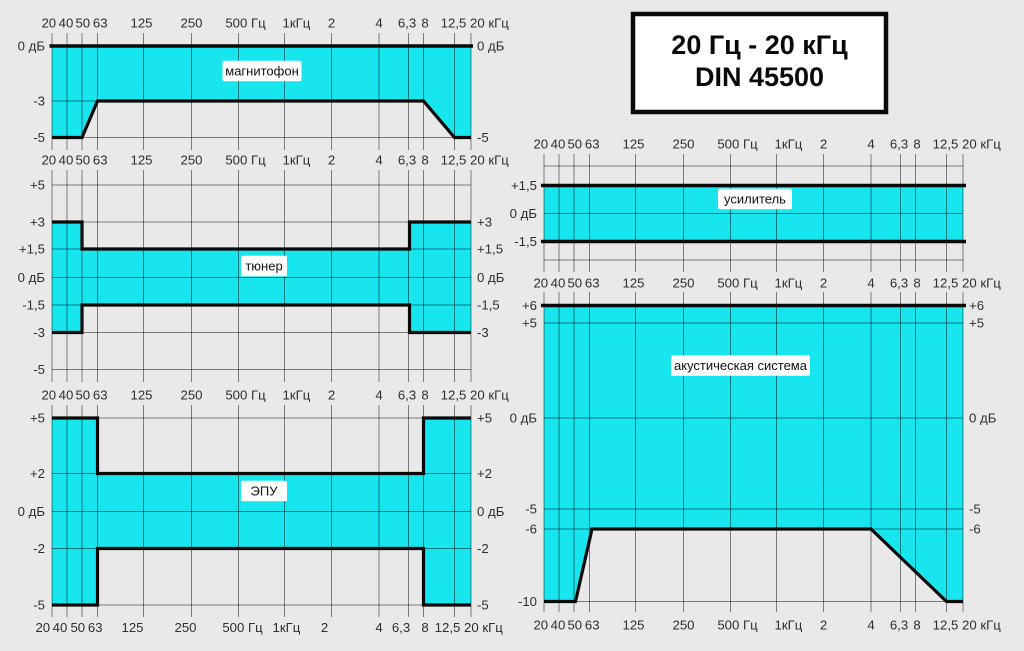 Image resolution: width=1024 pixels, height=651 pixels. Describe the element at coordinates (265, 491) in the screenshot. I see `svg-text: ЭПУ` at that location.